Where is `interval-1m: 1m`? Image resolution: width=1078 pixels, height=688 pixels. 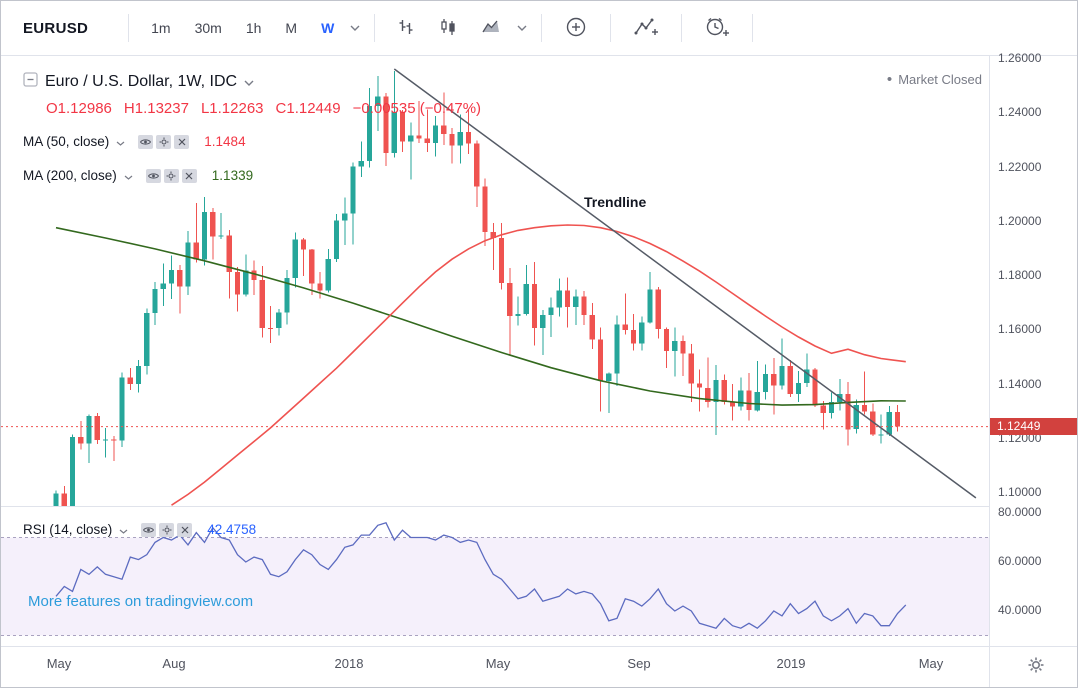
interval-1m: 1m is located at coordinates (160, 28).